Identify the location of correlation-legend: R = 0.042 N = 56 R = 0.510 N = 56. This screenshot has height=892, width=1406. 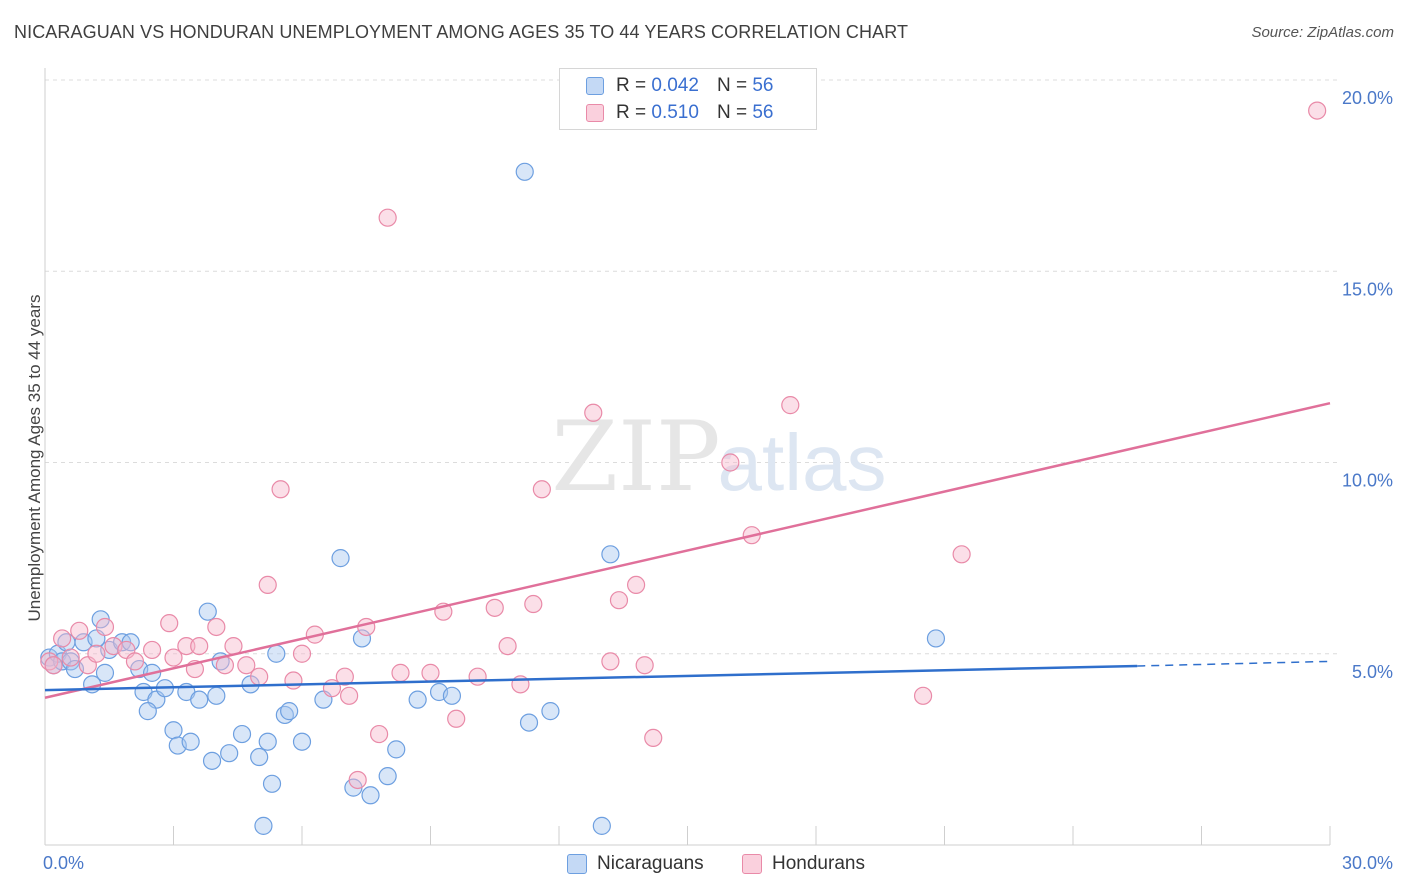
(688, 99).